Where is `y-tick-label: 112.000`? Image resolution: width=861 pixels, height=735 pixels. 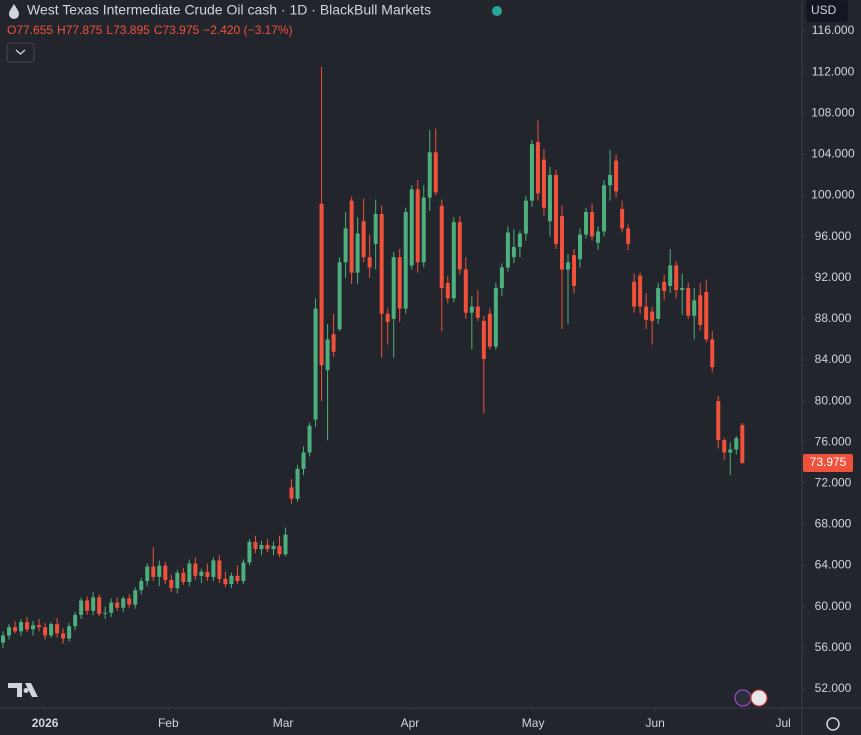
y-tick-label: 112.000 is located at coordinates (833, 71).